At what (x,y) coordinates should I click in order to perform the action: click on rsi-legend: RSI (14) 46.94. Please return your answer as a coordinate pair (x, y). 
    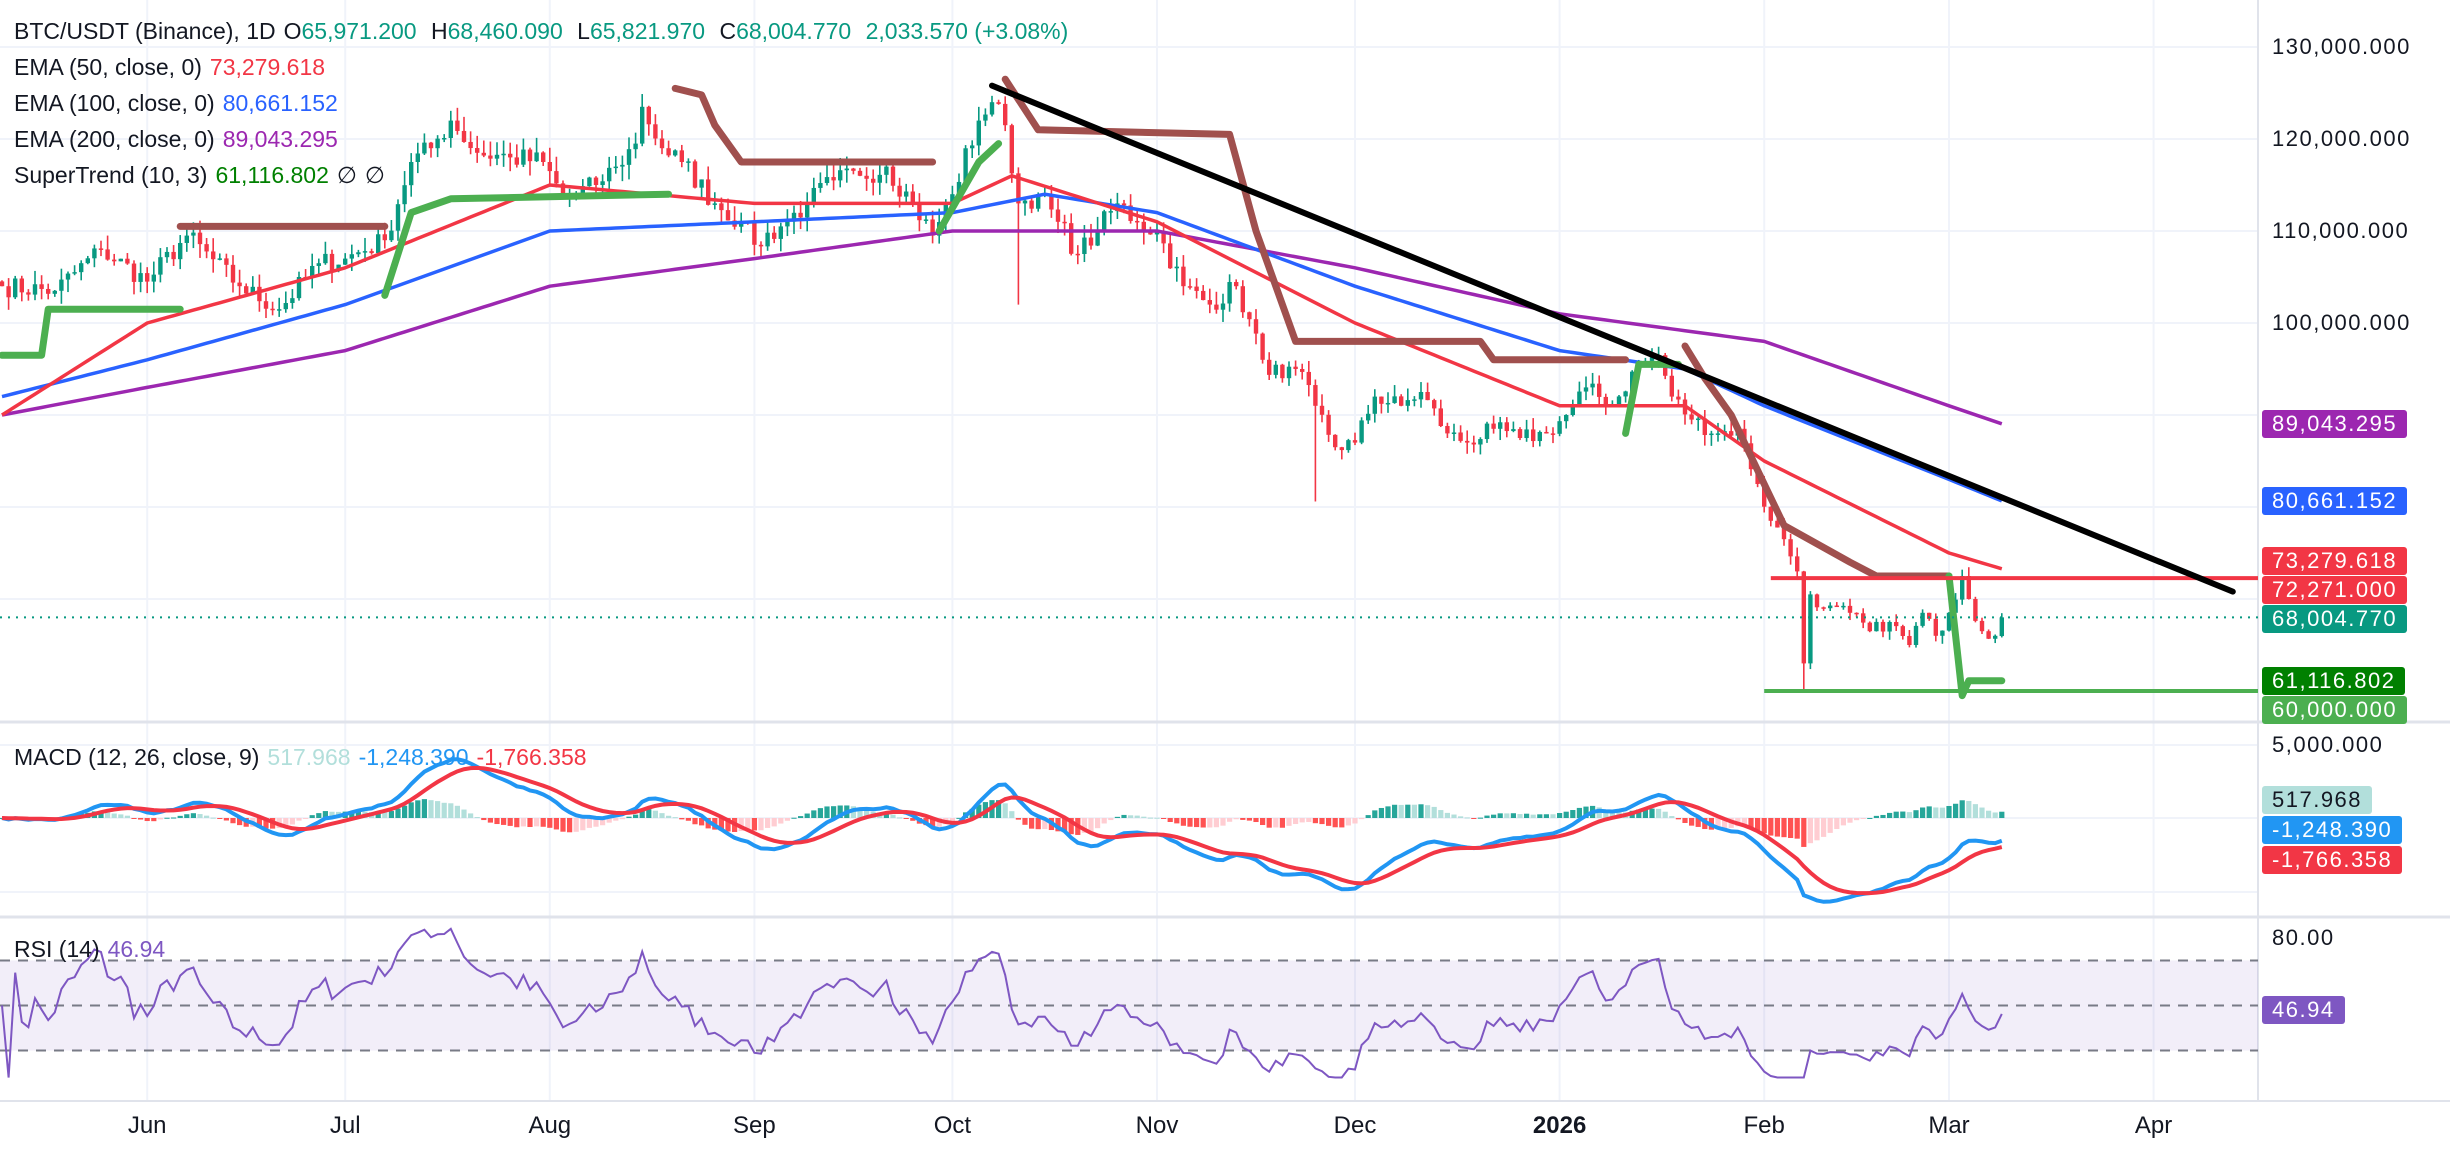
    Looking at the image, I should click on (93, 949).